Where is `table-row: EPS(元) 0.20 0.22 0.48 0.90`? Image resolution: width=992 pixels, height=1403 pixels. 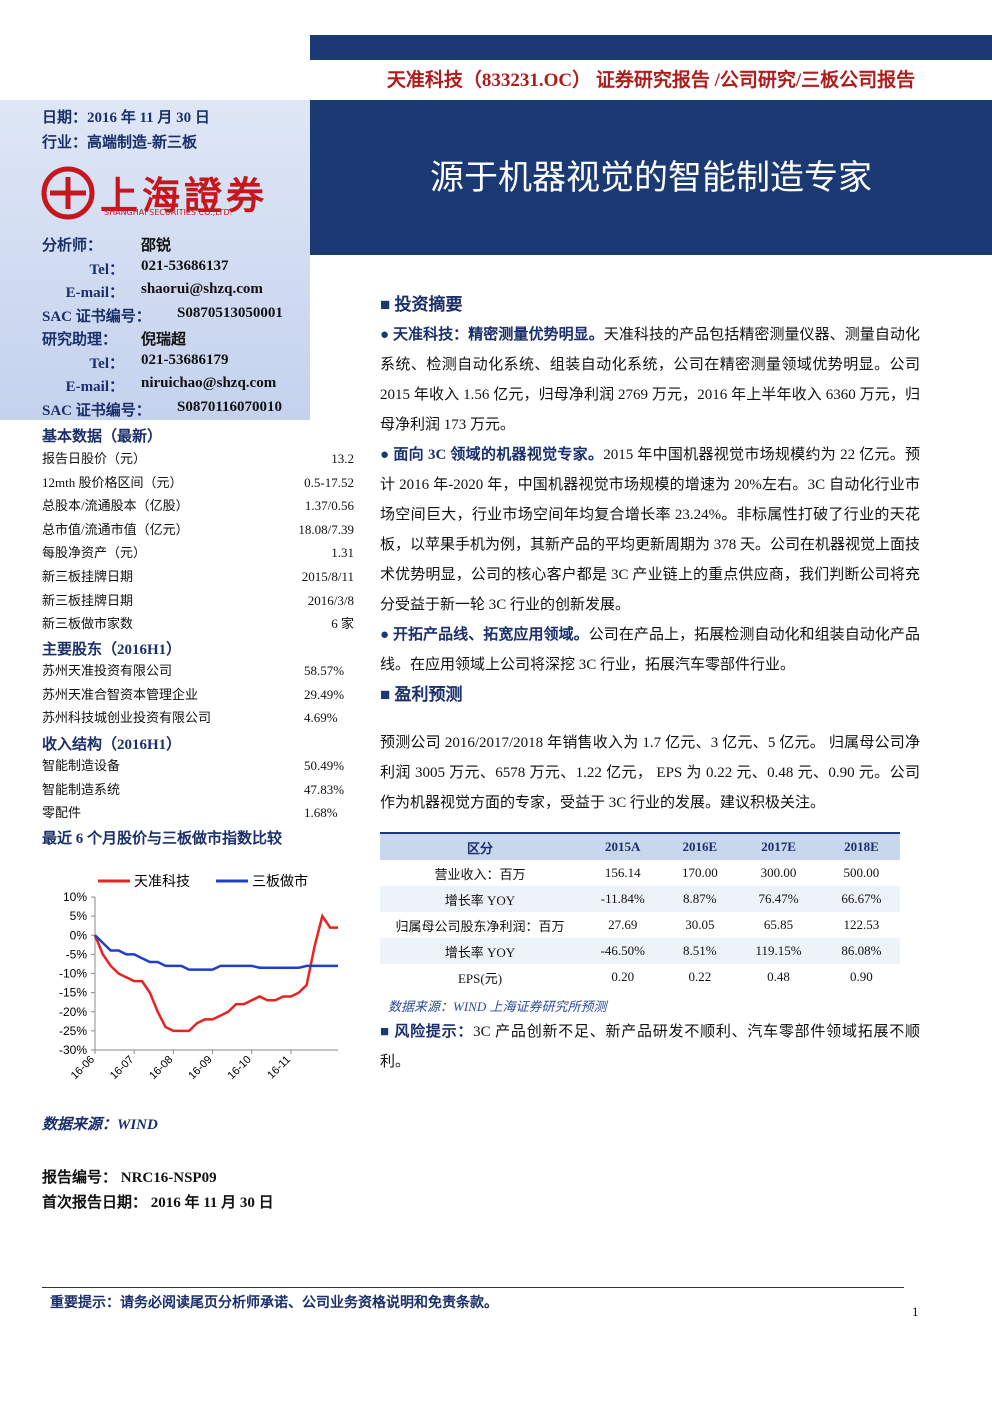 table-row: EPS(元) 0.20 0.22 0.48 0.90 is located at coordinates (640, 977).